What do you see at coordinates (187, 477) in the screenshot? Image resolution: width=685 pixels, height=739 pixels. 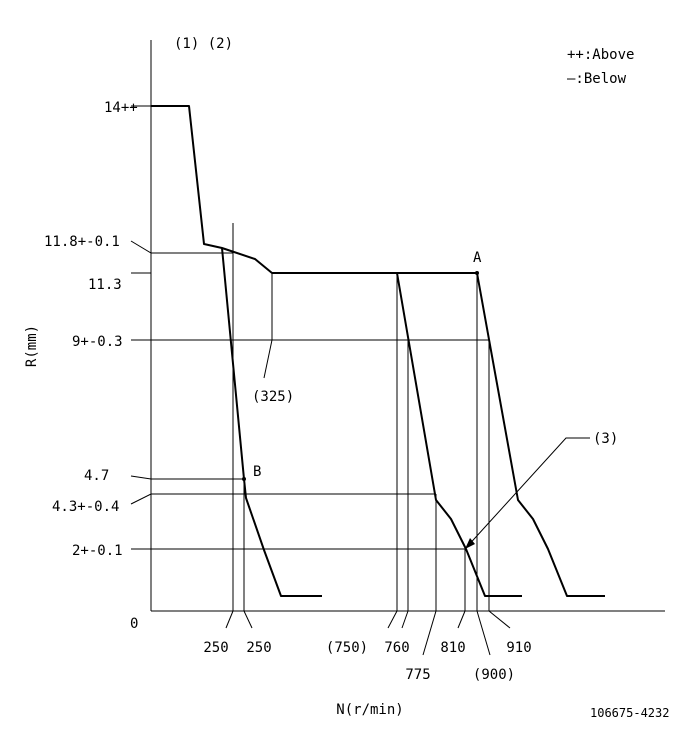 I see `leader-r47` at bounding box center [187, 477].